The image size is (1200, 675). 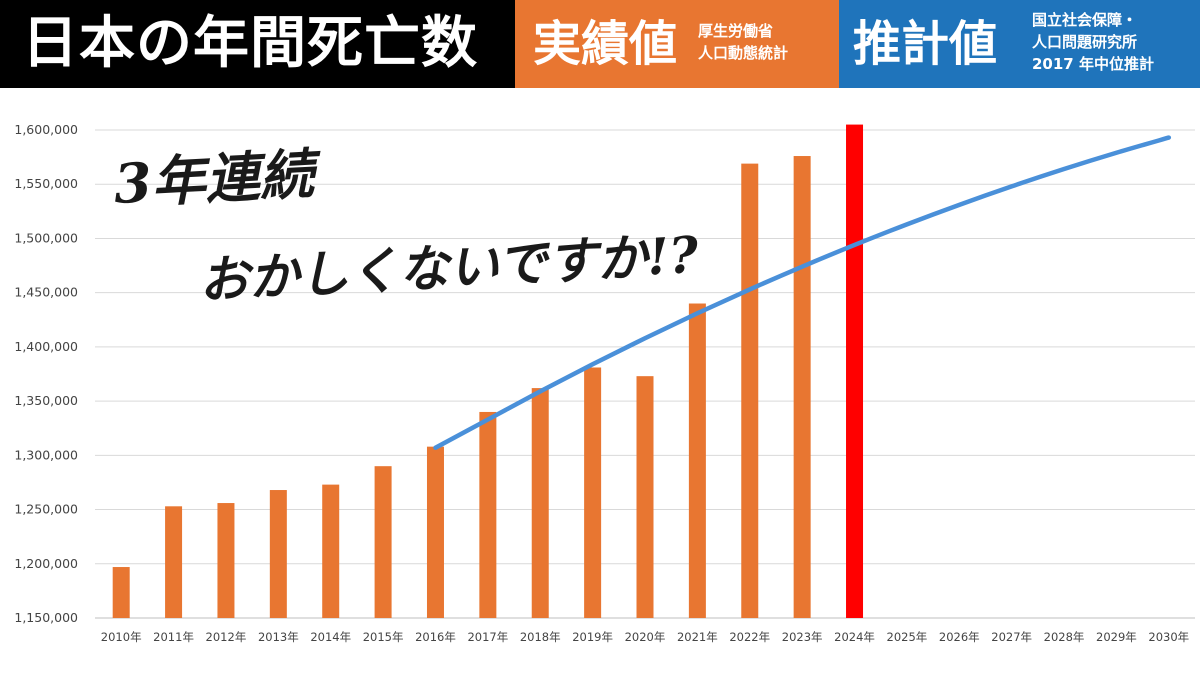 I want to click on y-tick-label: 1,300,000, so click(x=46, y=454).